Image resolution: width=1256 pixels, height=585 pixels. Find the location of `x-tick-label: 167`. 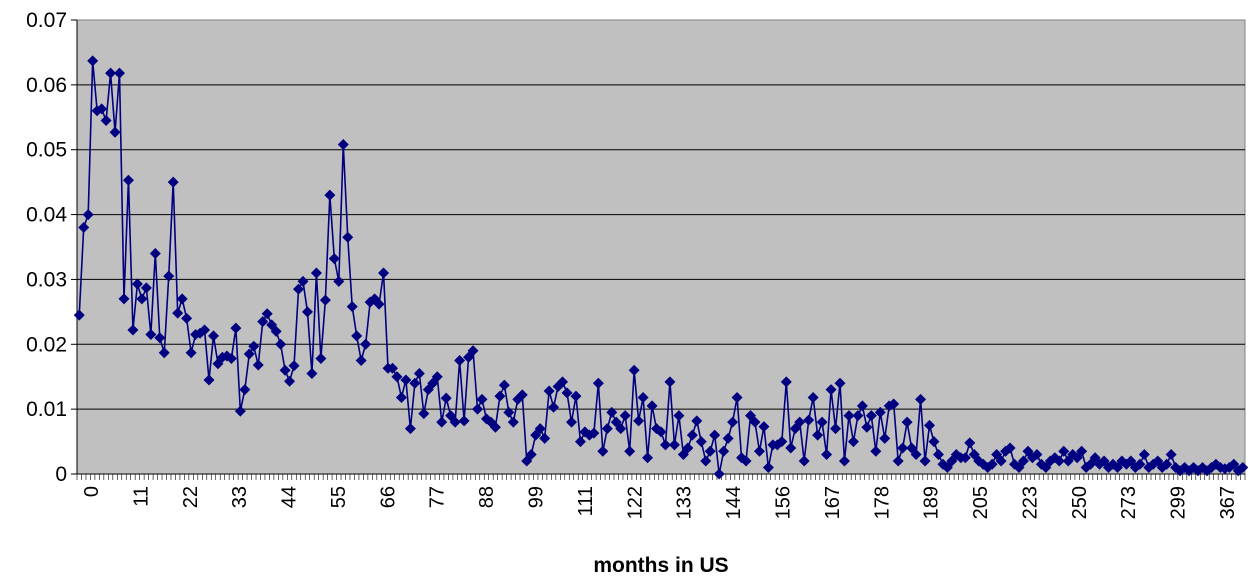

x-tick-label: 167 is located at coordinates (833, 502).